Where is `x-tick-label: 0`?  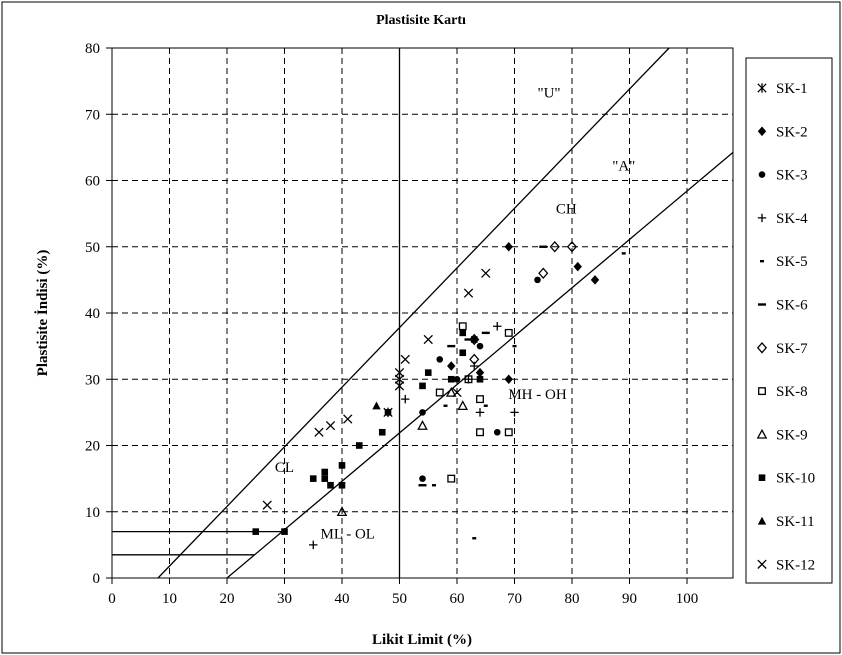 x-tick-label: 0 is located at coordinates (112, 599).